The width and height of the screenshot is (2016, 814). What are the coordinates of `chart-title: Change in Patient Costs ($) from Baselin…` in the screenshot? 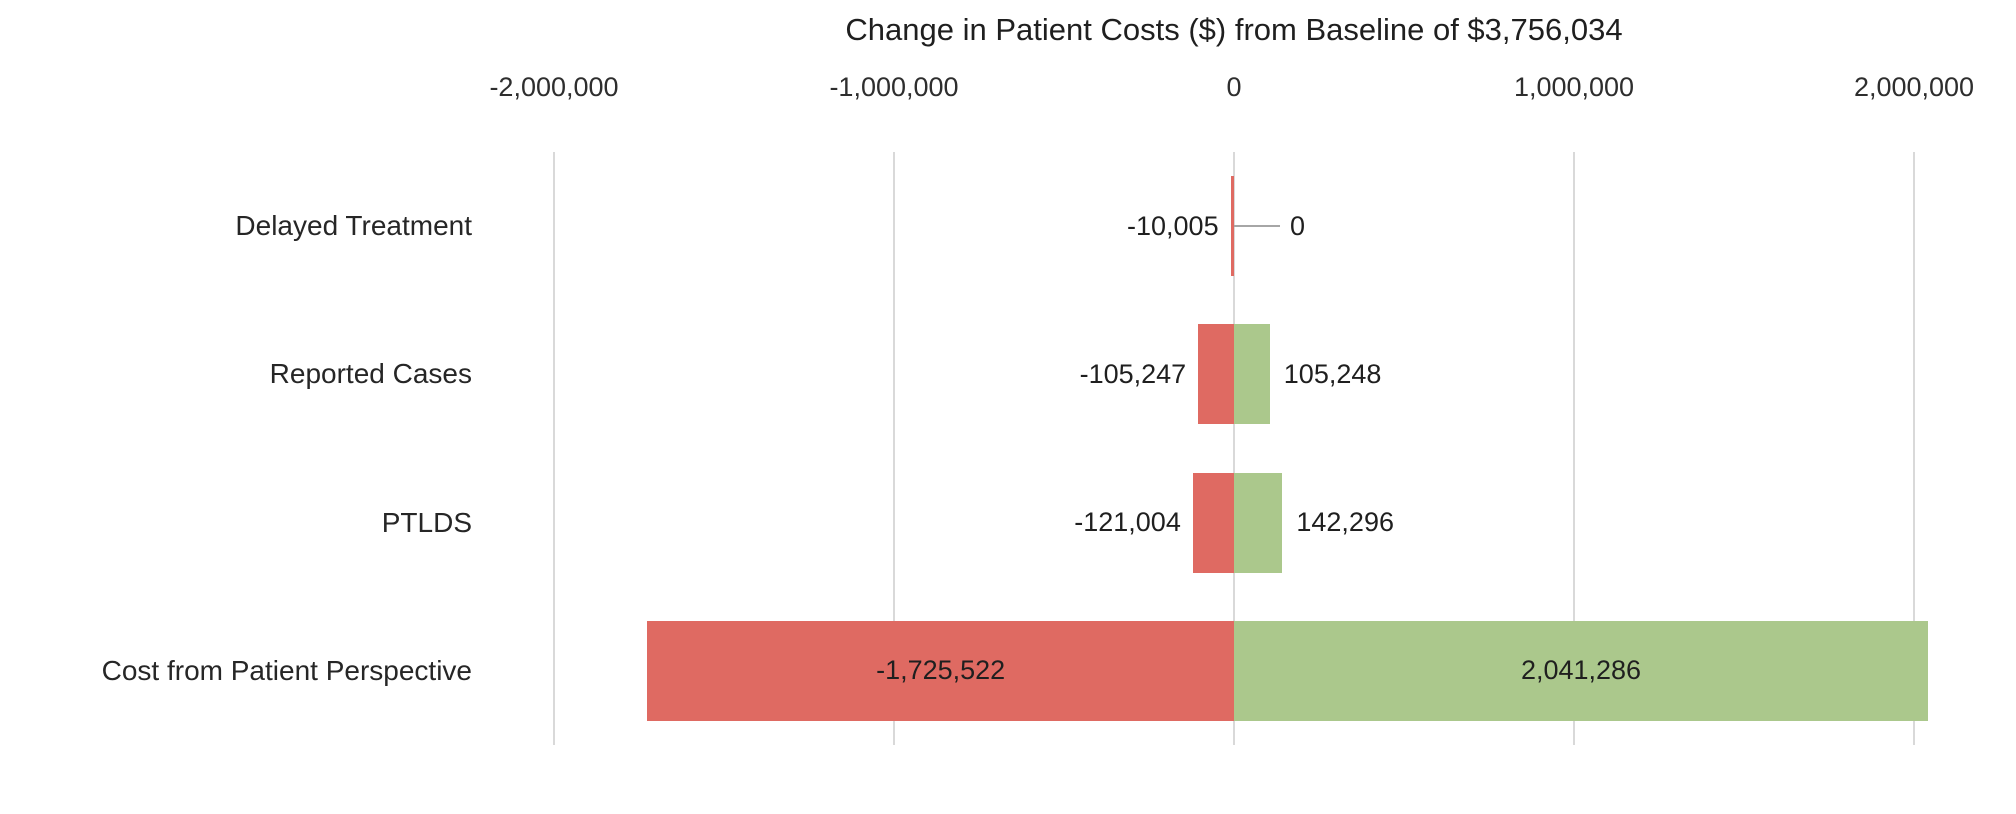 It's located at (1234, 29).